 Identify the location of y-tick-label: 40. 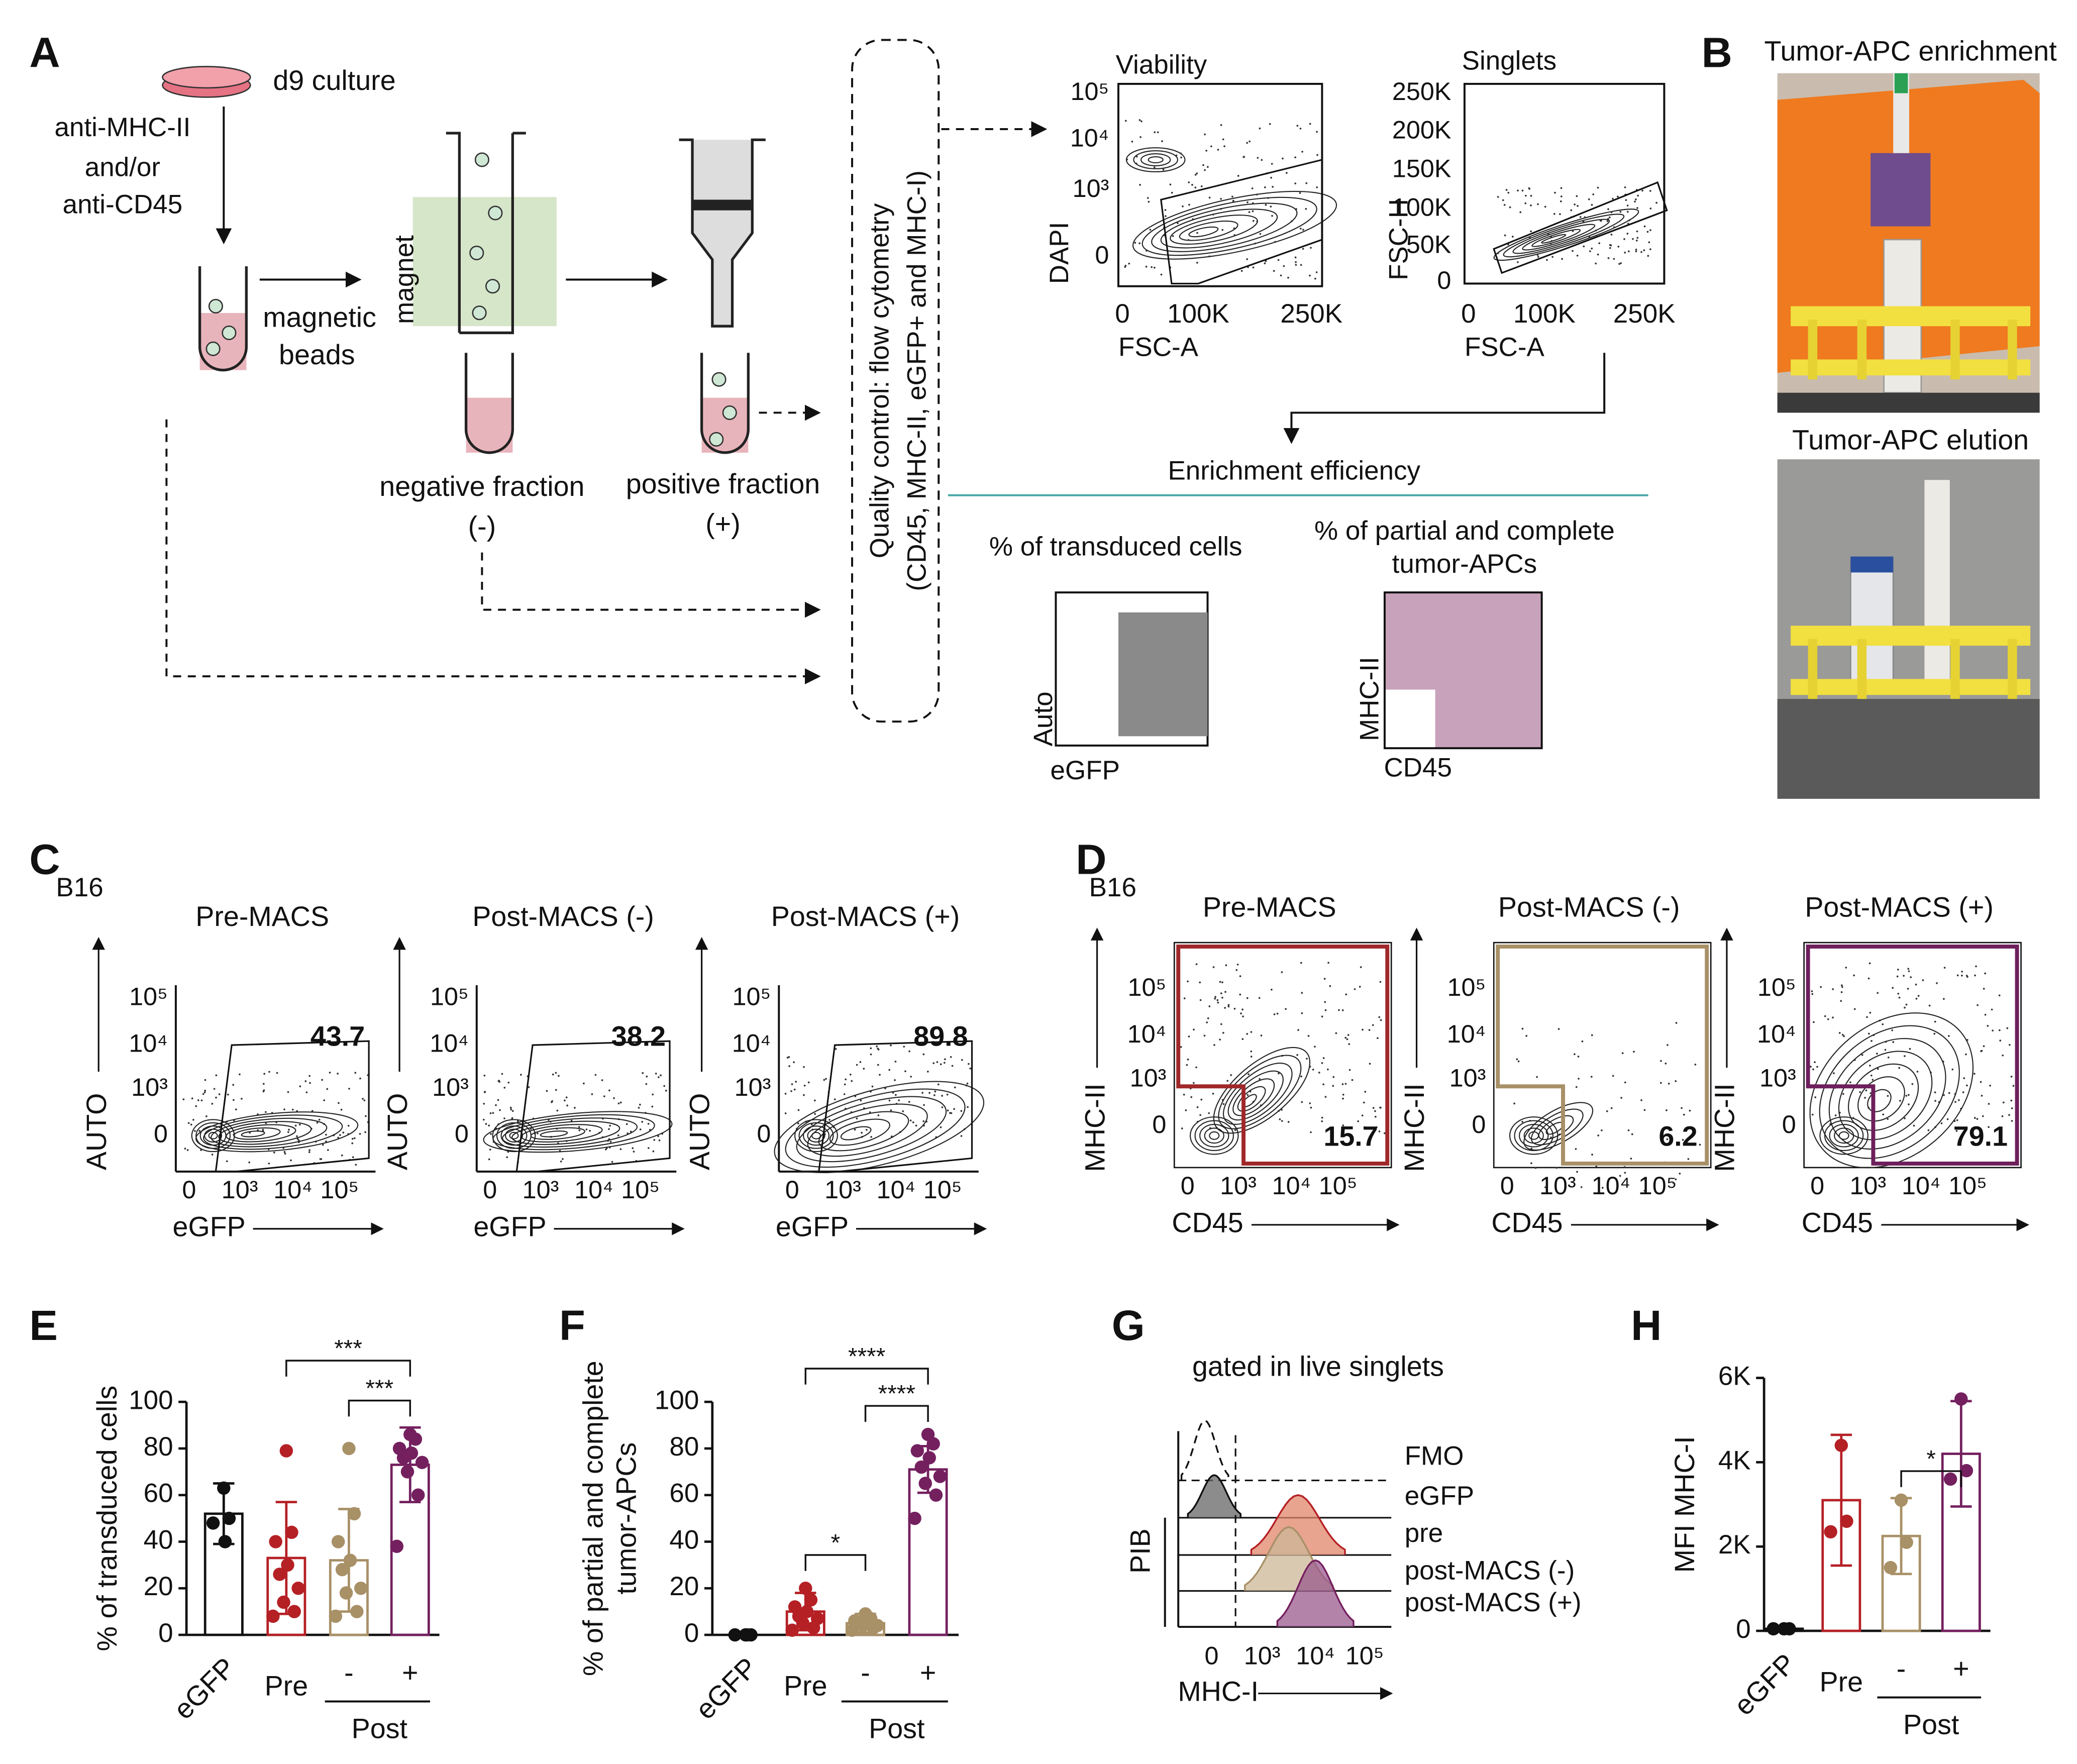
(159, 1539).